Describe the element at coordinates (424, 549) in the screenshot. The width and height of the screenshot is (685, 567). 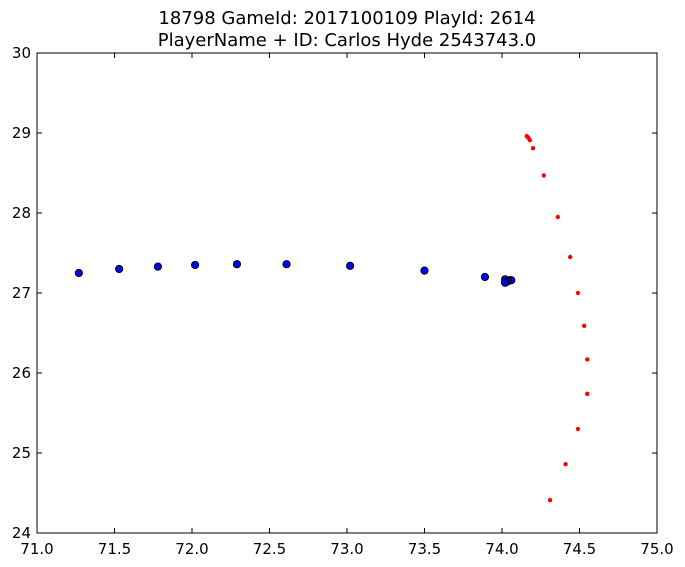
I see `x-tick-label: 73.5` at that location.